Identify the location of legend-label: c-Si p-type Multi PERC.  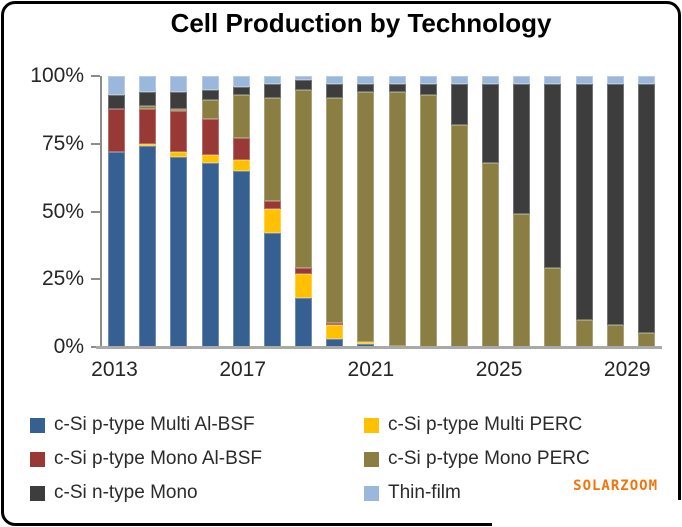
(485, 424).